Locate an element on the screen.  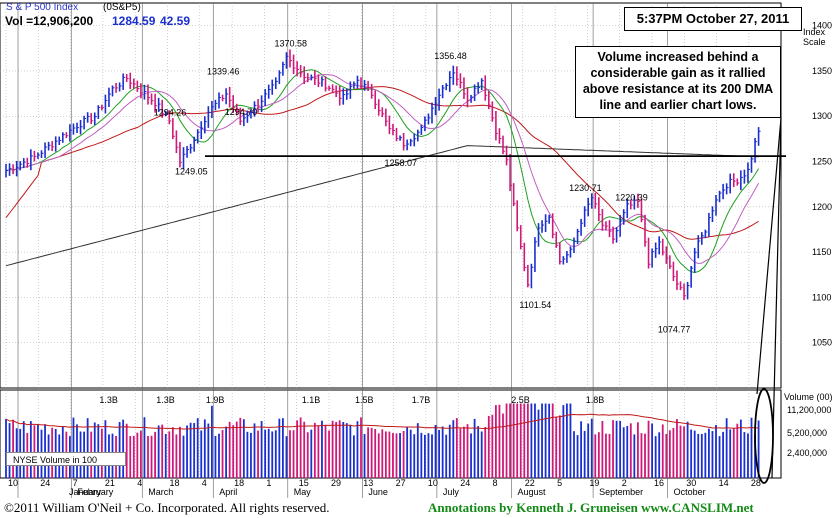
x-tick-label: 28 is located at coordinates (756, 483).